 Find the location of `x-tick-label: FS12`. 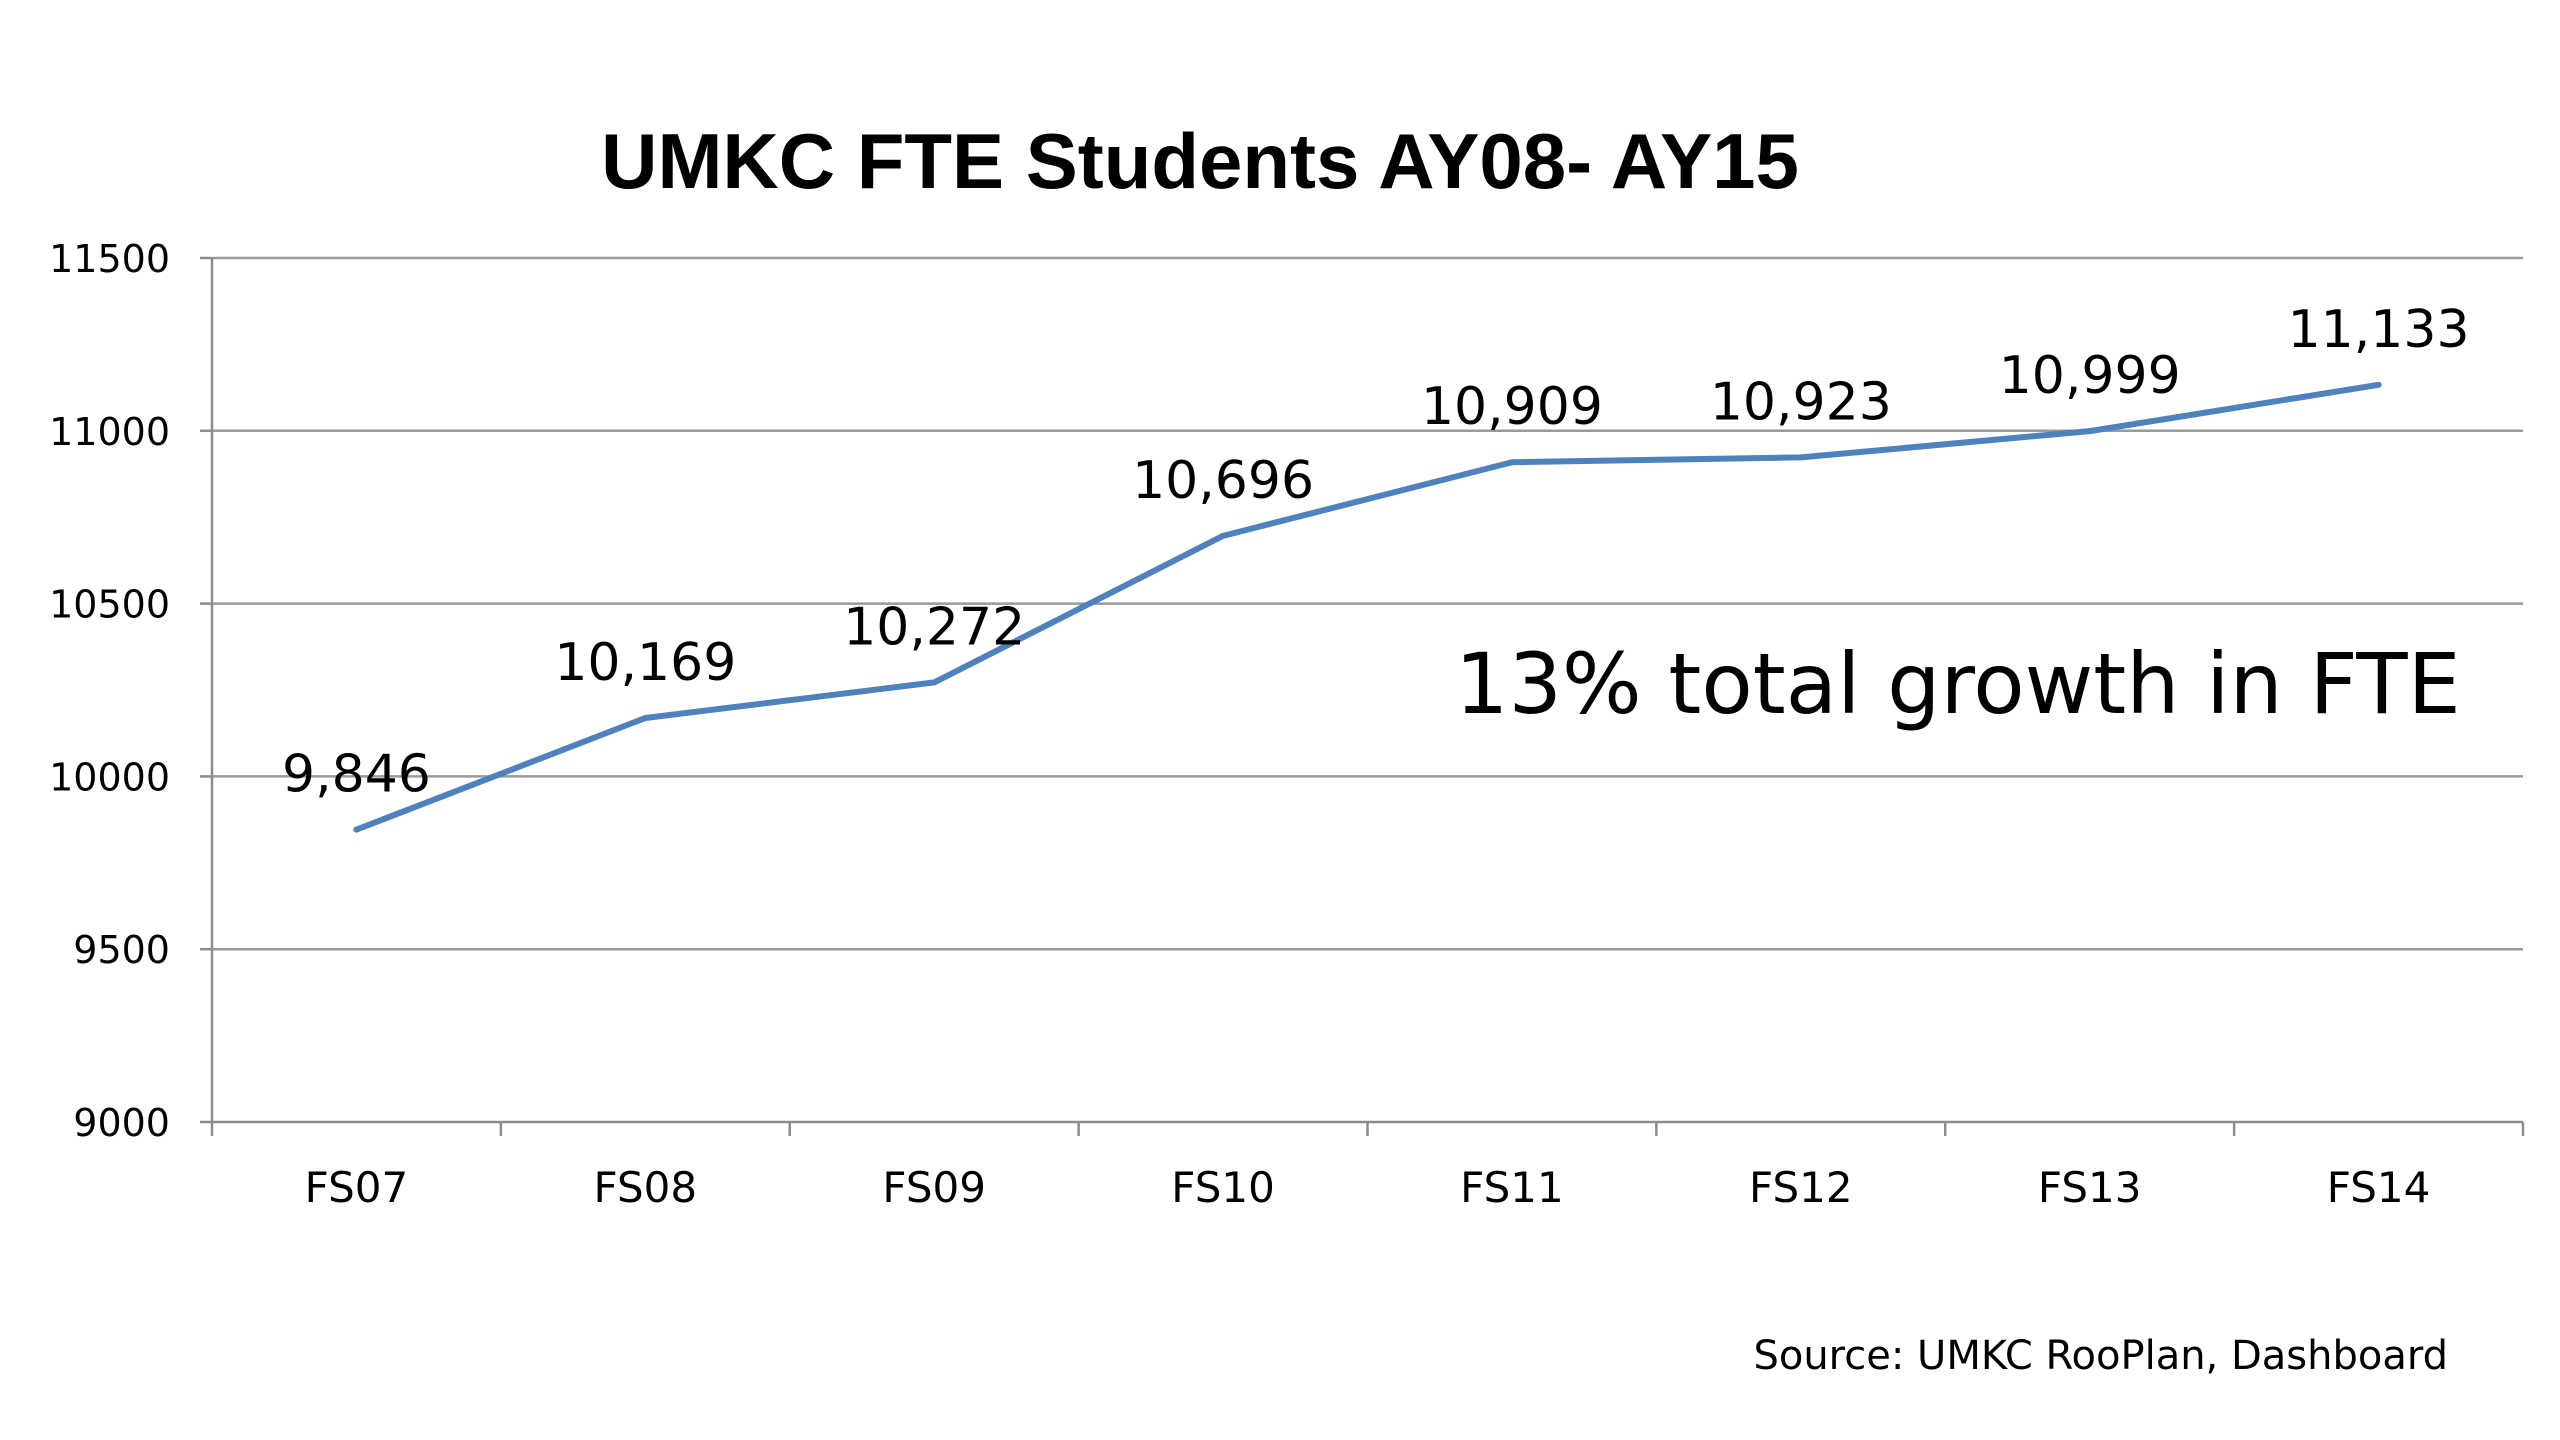

x-tick-label: FS12 is located at coordinates (1801, 1187).